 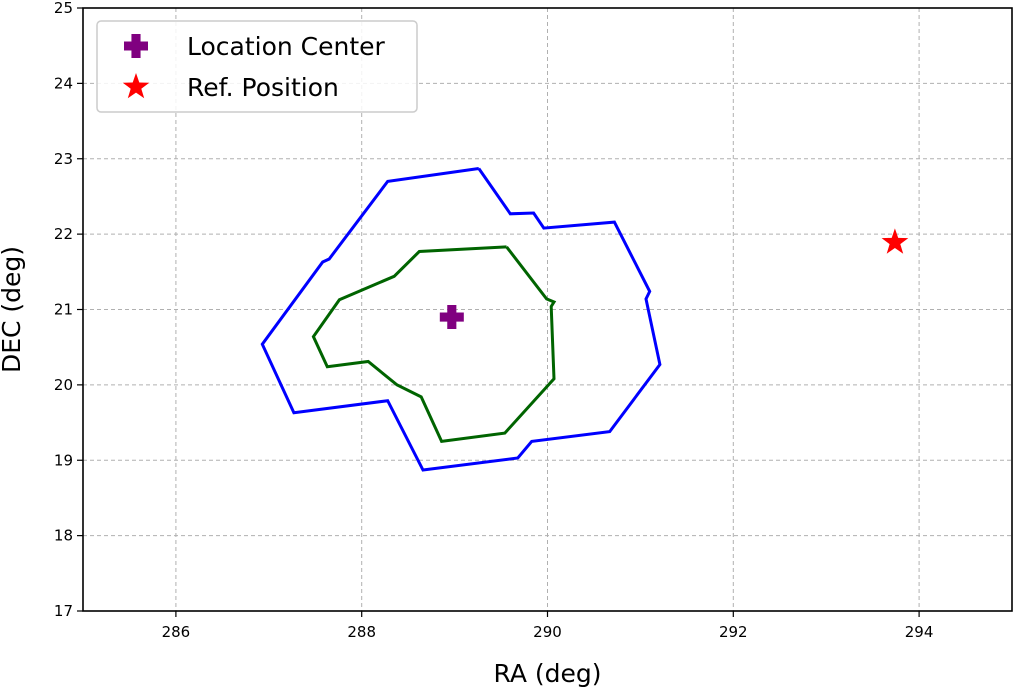 I want to click on x-tick-label: 294, so click(x=919, y=632).